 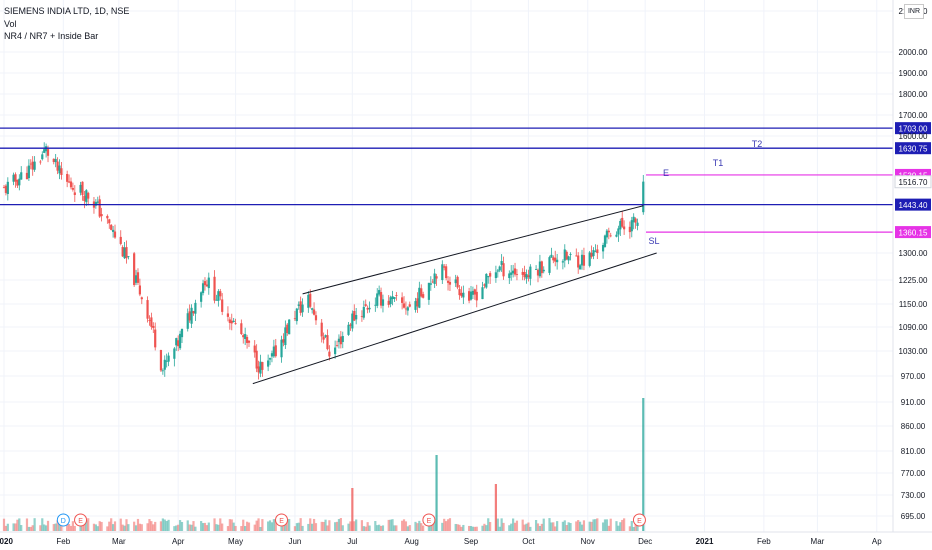 What do you see at coordinates (913, 232) in the screenshot?
I see `level-price-tag` at bounding box center [913, 232].